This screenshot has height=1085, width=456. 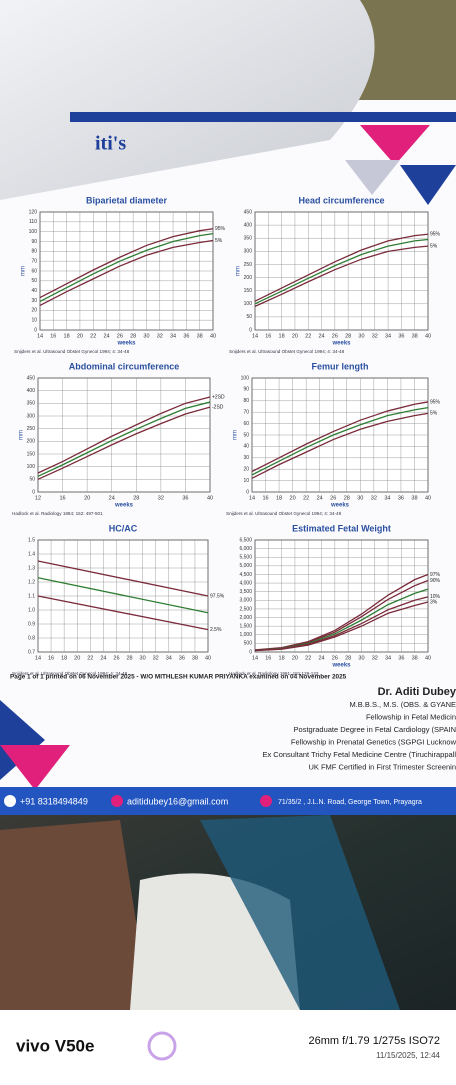 I want to click on x-axis-label: weeks, so click(x=340, y=506).